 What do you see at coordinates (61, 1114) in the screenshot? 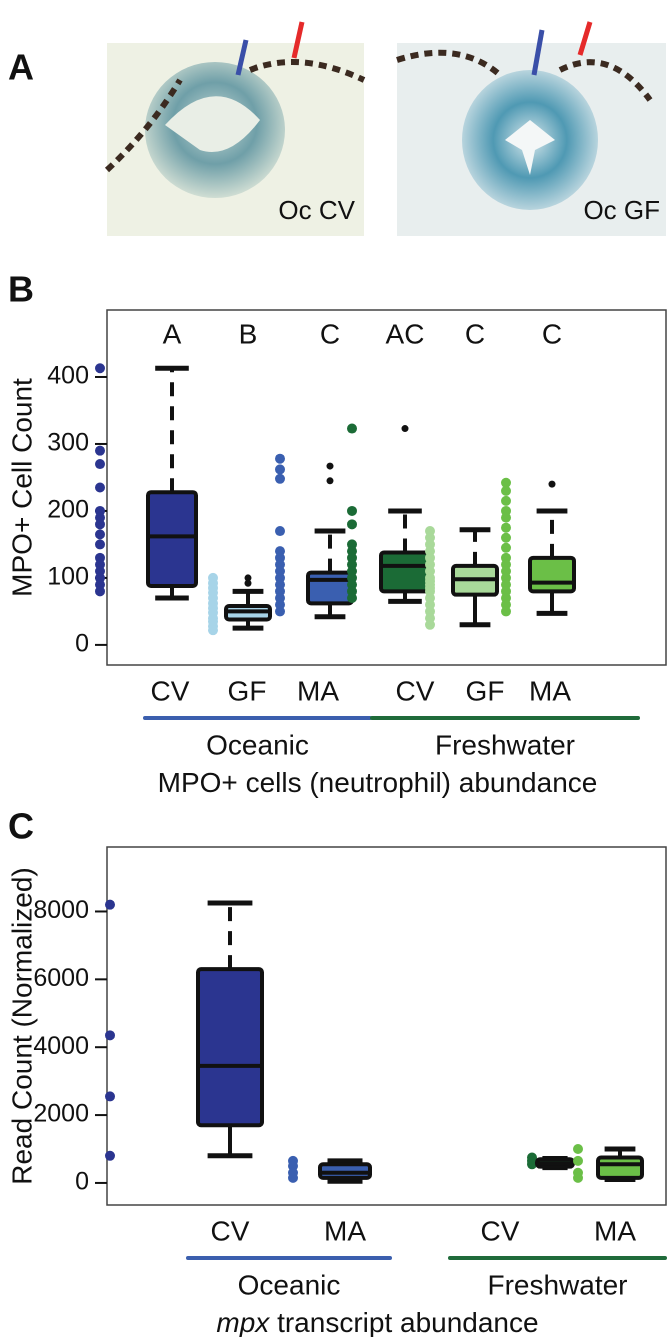
I see `y-tick-label: 2000` at bounding box center [61, 1114].